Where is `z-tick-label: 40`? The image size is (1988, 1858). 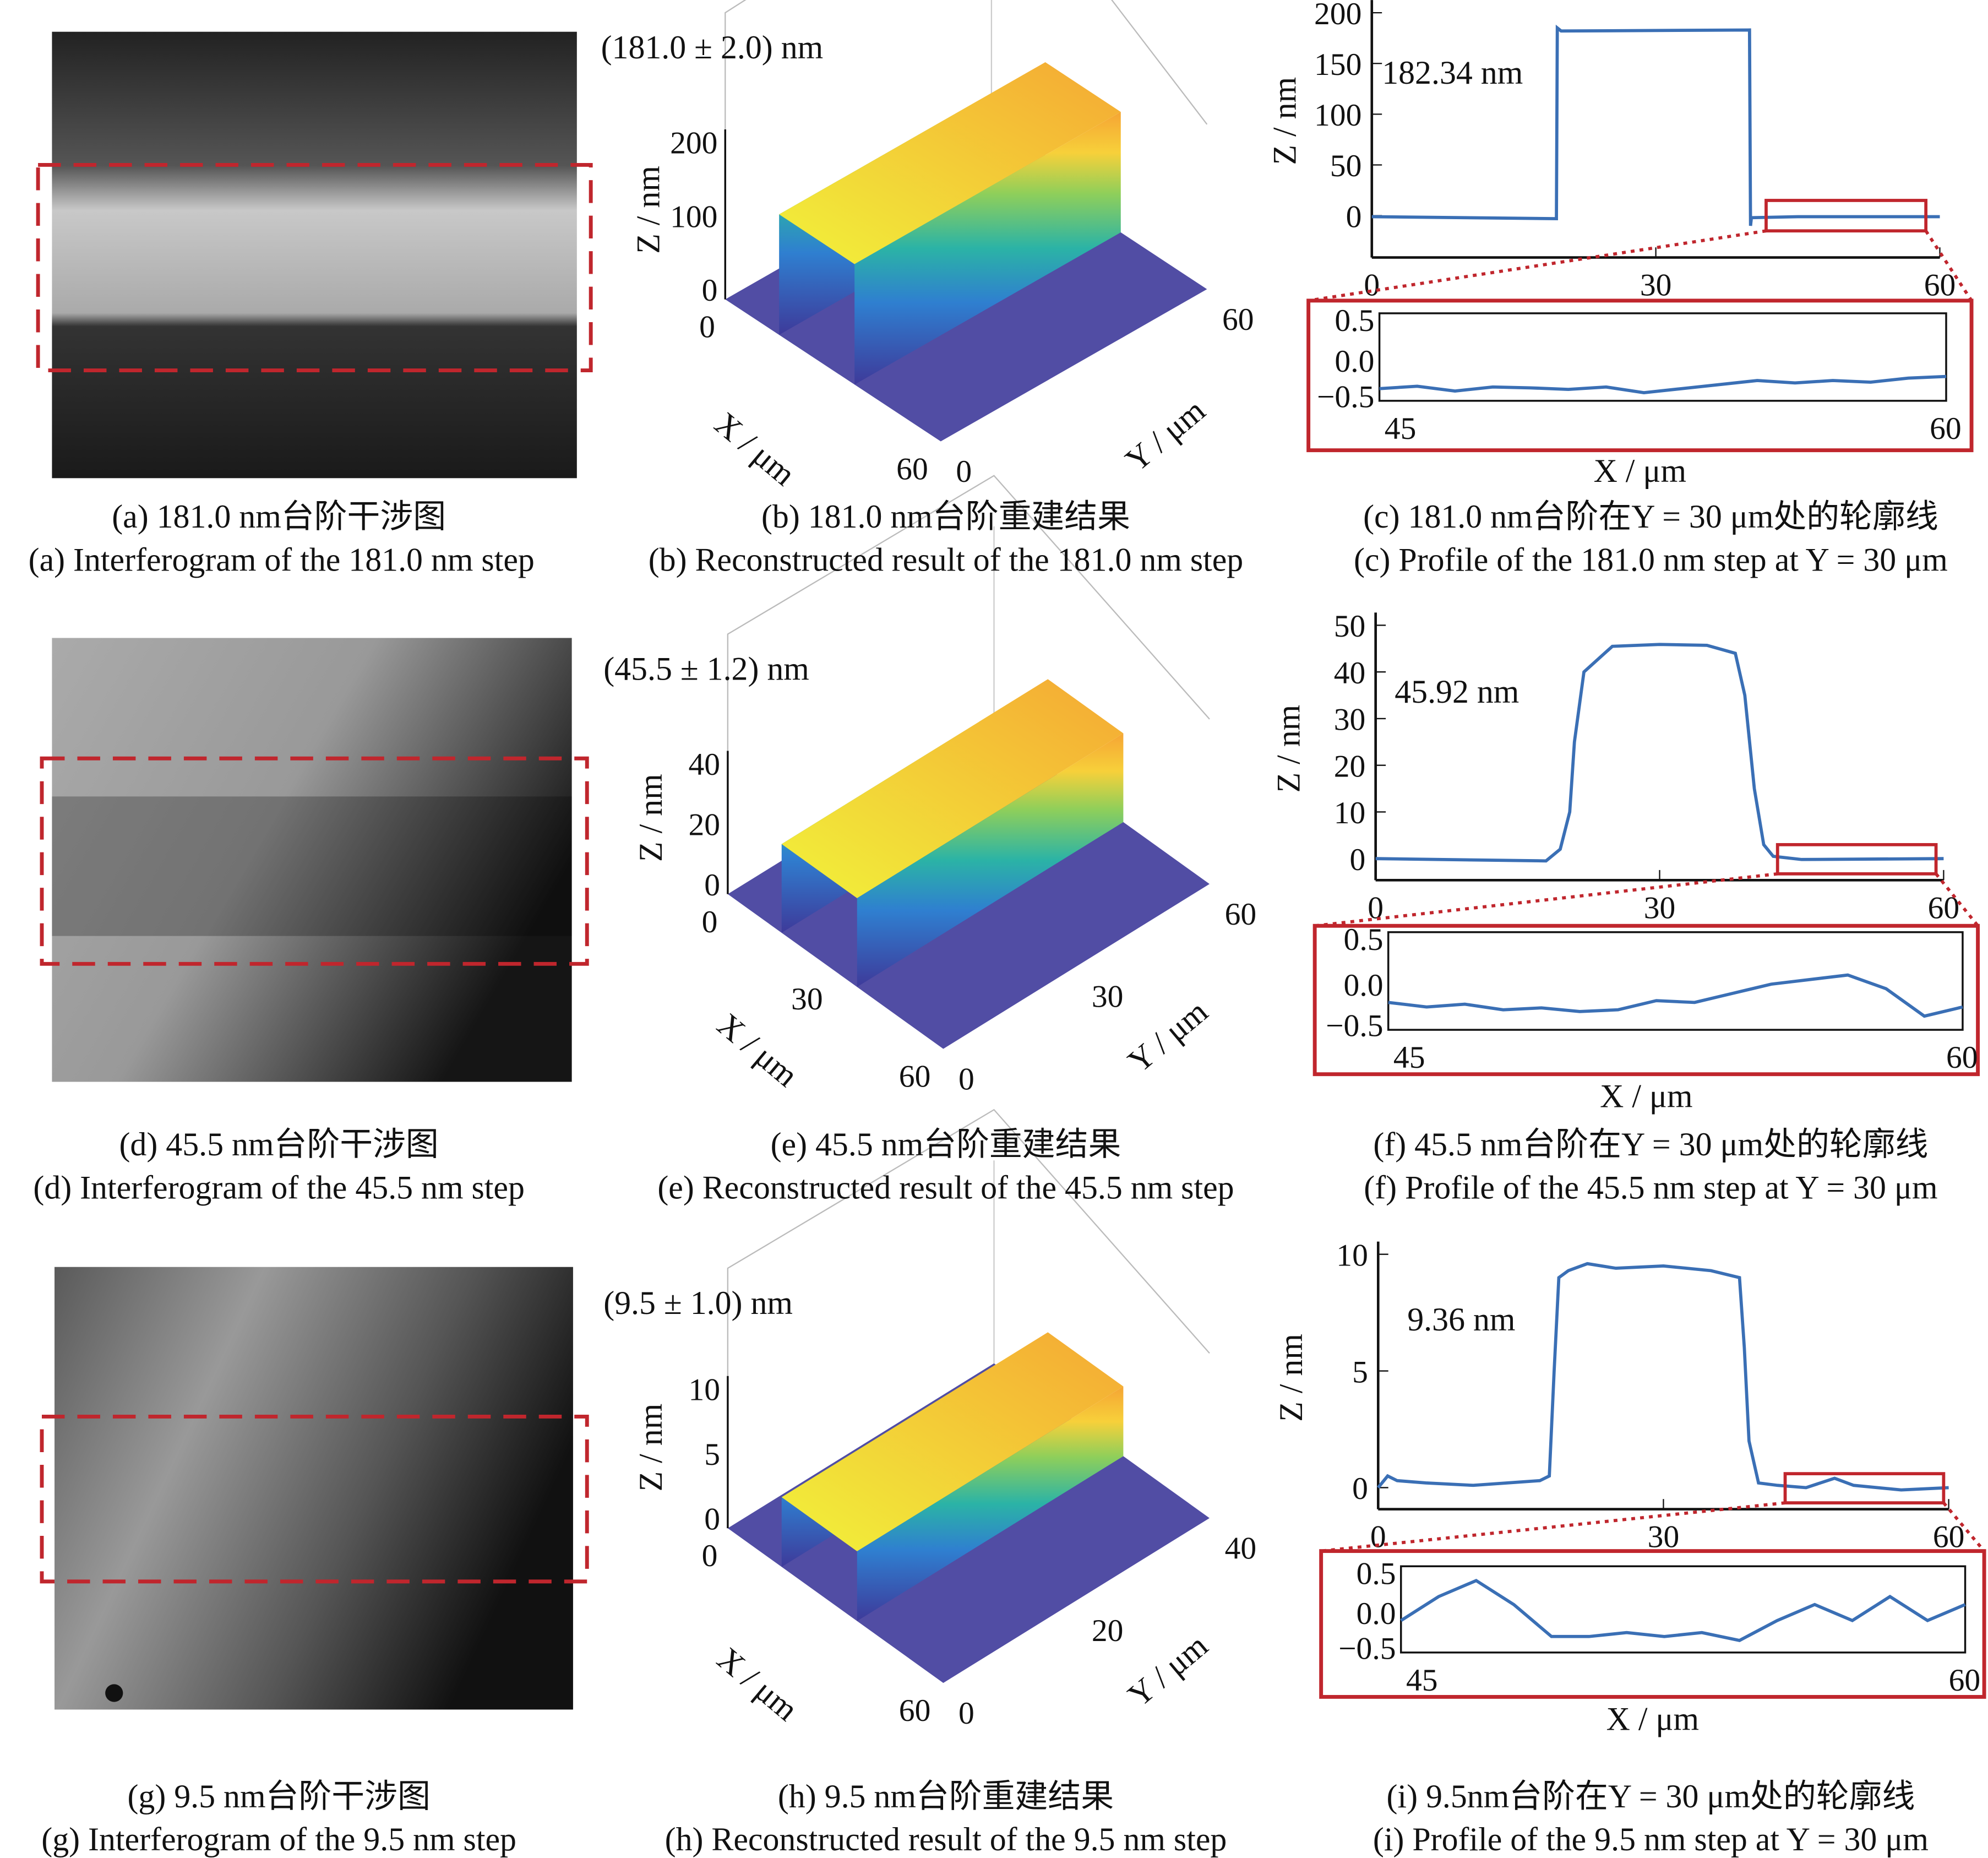
z-tick-label: 40 is located at coordinates (705, 765).